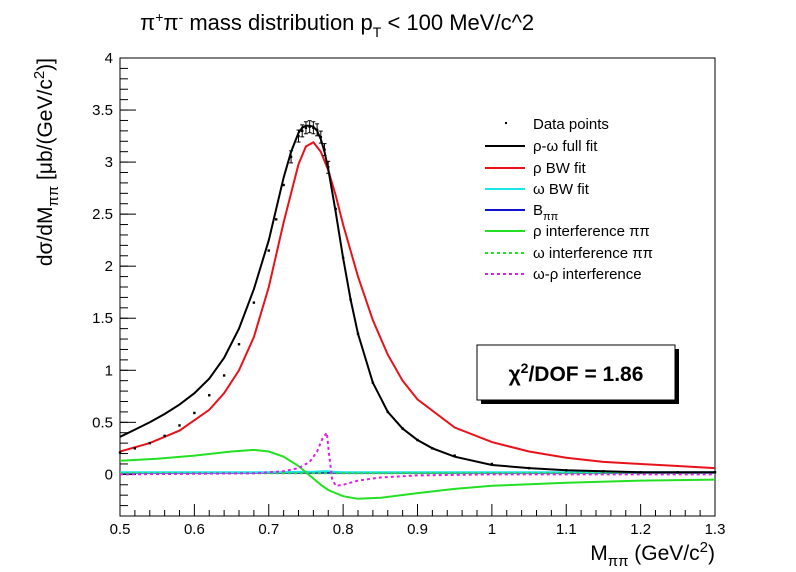 Image resolution: width=796 pixels, height=572 pixels. I want to click on legend-label-bkg: Bππ, so click(546, 212).